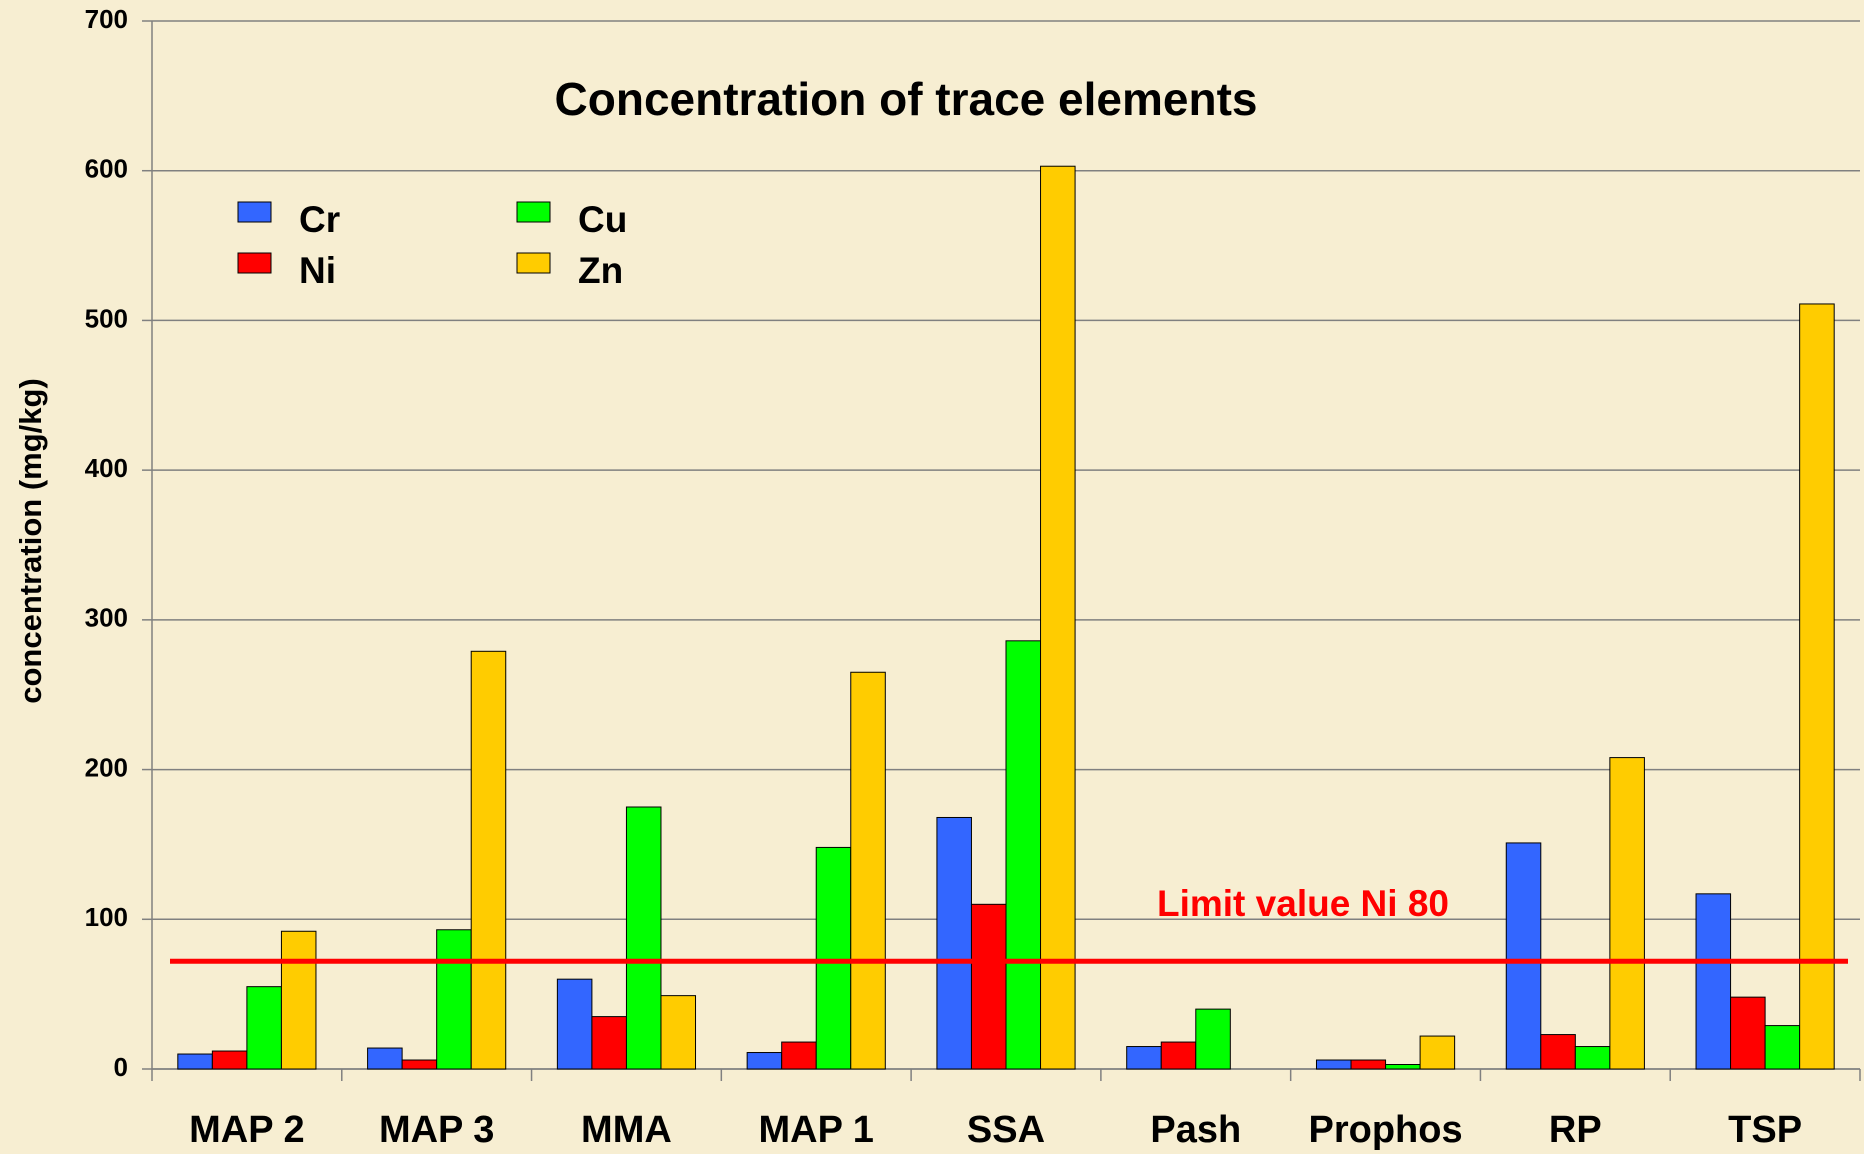 The height and width of the screenshot is (1154, 1864). I want to click on x-tick-label: RP, so click(1575, 1130).